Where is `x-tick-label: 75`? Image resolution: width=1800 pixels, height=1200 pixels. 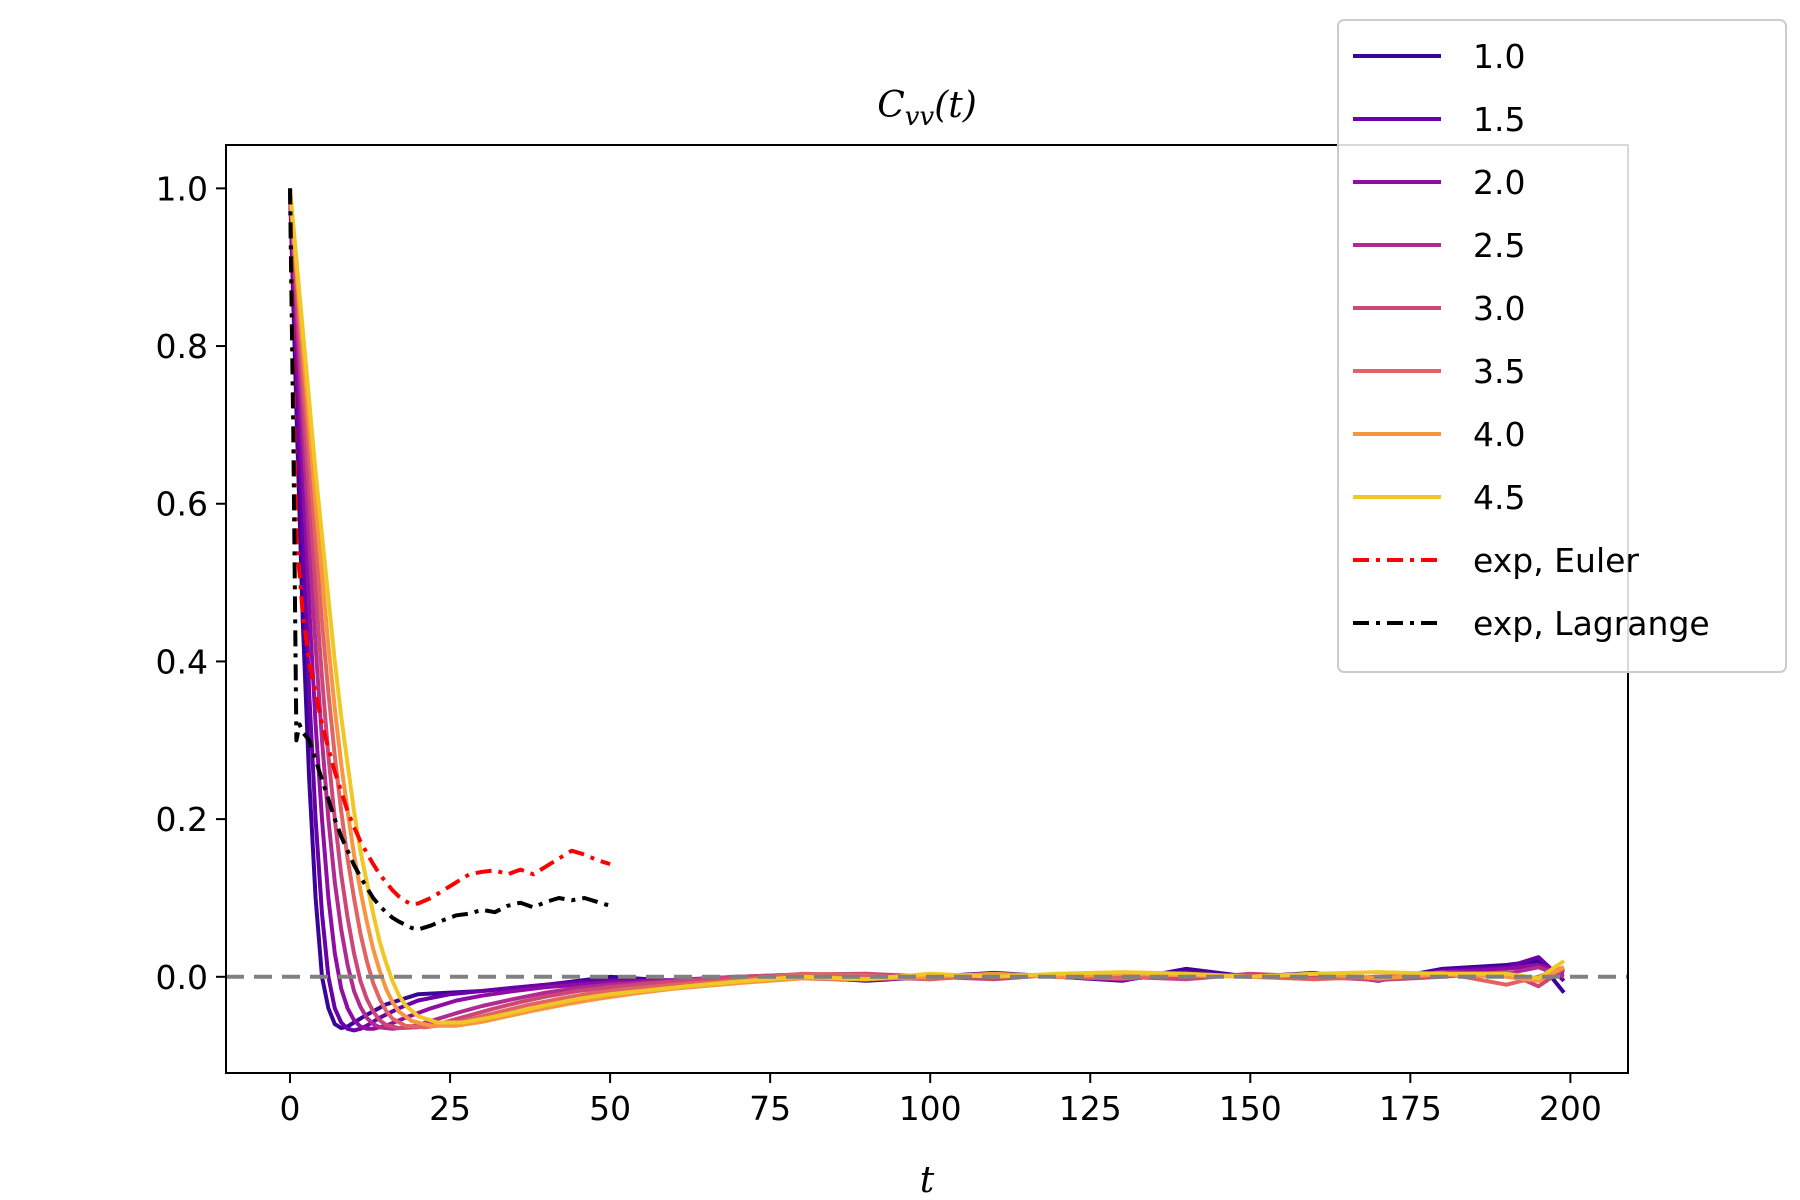
x-tick-label: 75 is located at coordinates (770, 1108).